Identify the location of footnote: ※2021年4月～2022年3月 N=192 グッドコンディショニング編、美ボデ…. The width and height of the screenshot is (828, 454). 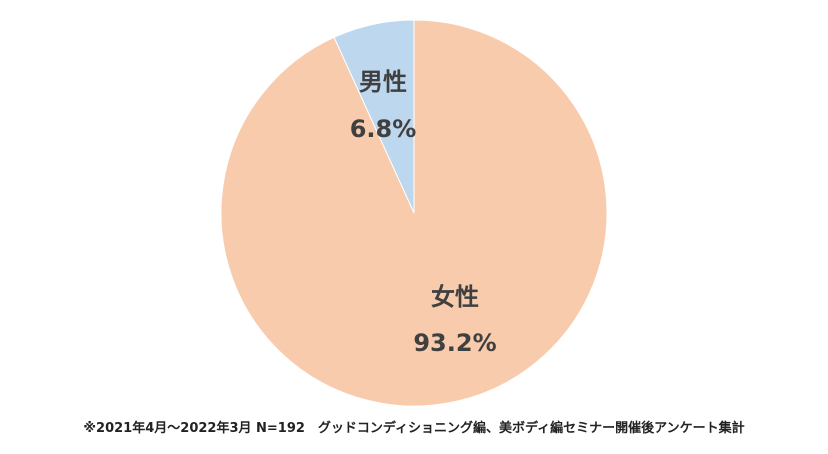
(414, 428).